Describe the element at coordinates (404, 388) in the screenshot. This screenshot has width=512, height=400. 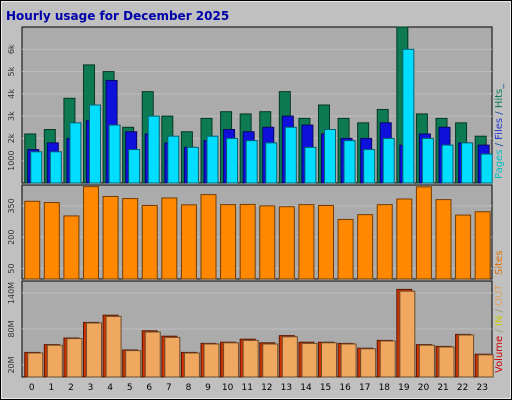
I see `x-tick-19: 19` at that location.